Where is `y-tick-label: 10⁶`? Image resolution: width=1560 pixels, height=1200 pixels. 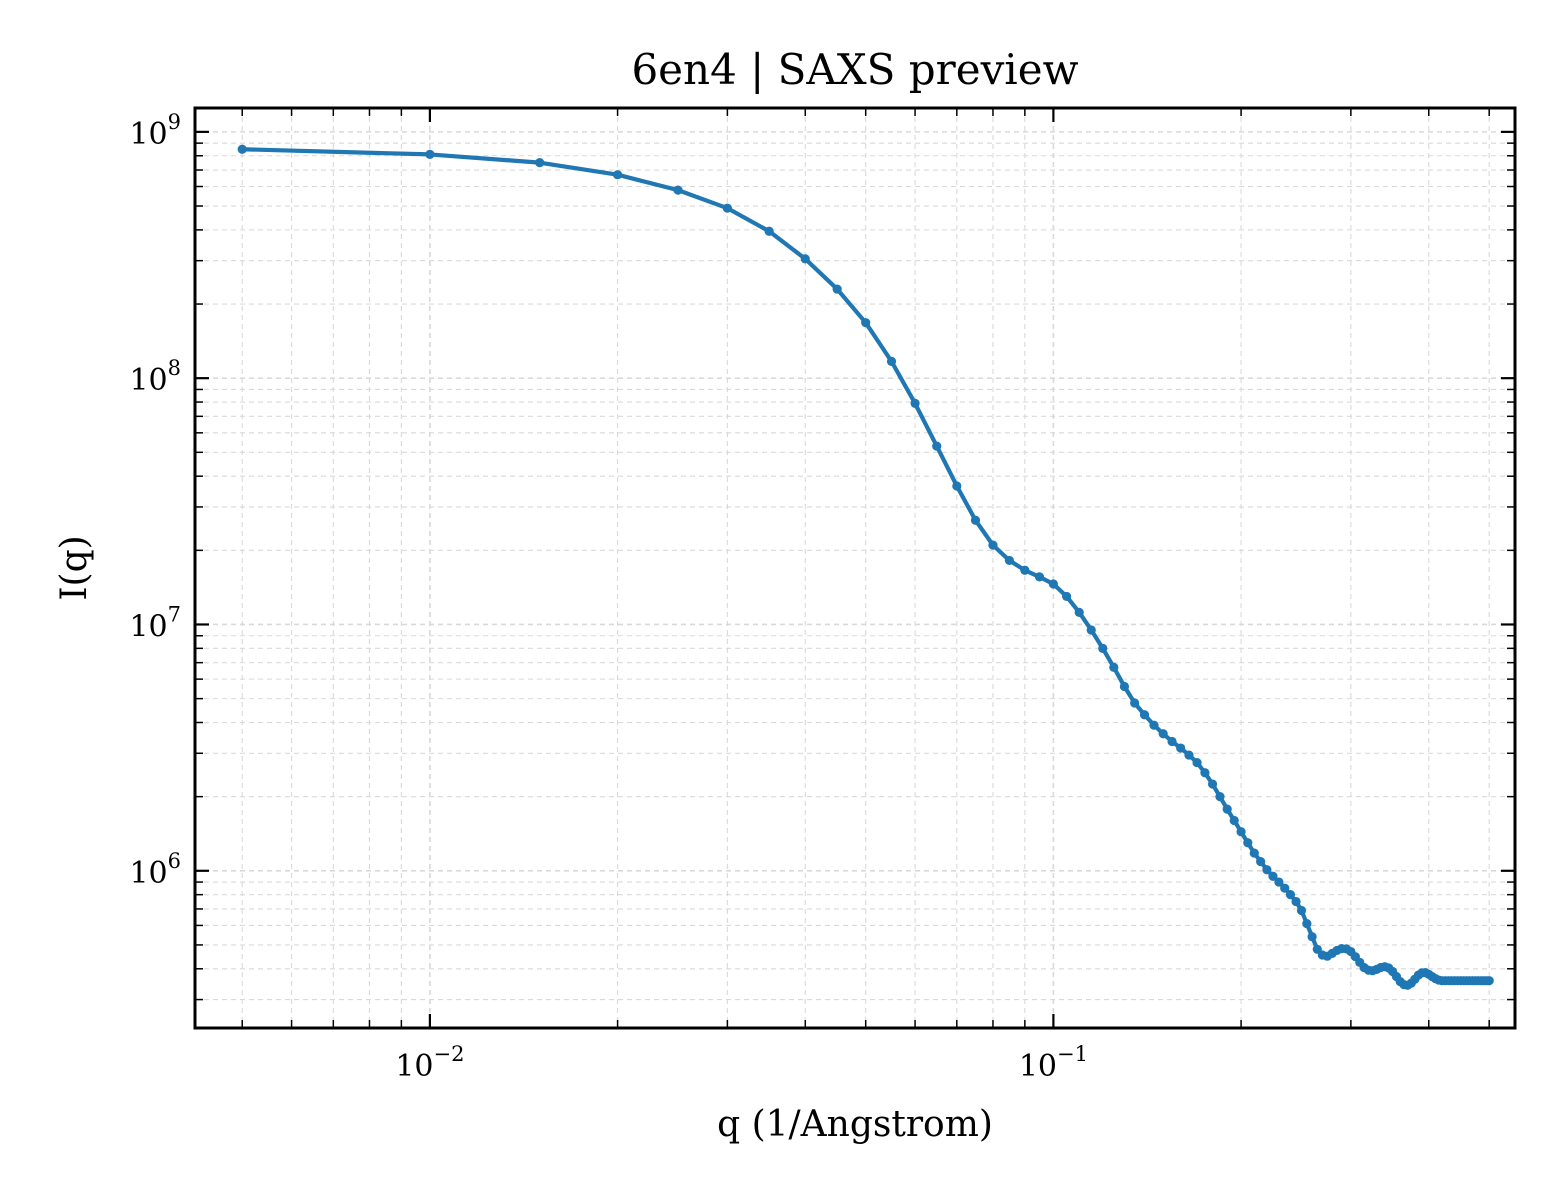
y-tick-label: 10⁶ is located at coordinates (155, 870).